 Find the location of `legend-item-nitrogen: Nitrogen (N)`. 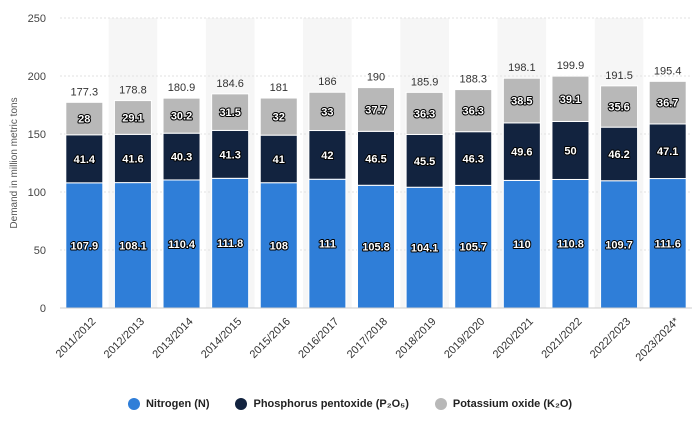

legend-item-nitrogen: Nitrogen (N) is located at coordinates (168, 404).